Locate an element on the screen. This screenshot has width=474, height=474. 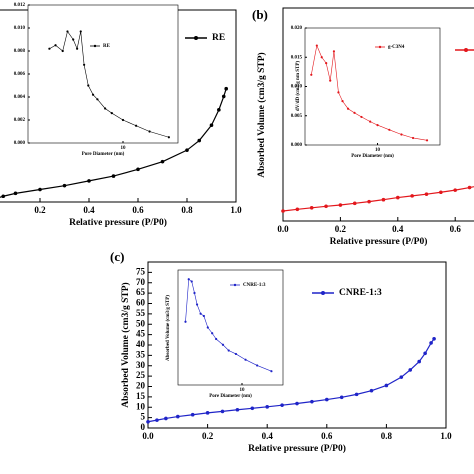
x-tick-label: 0.0 is located at coordinates (148, 436).